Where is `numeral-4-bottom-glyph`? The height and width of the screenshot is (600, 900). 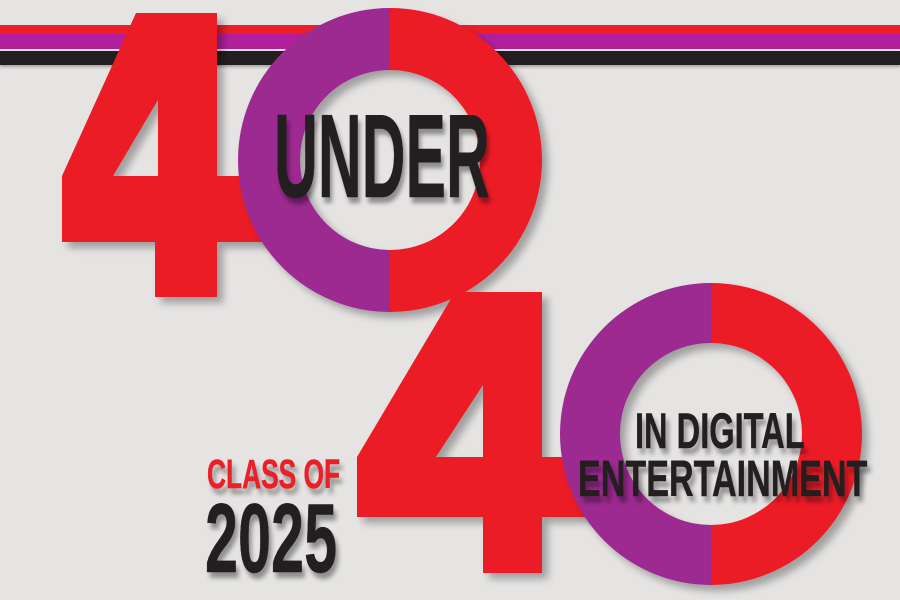 numeral-4-bottom-glyph is located at coordinates (484, 432).